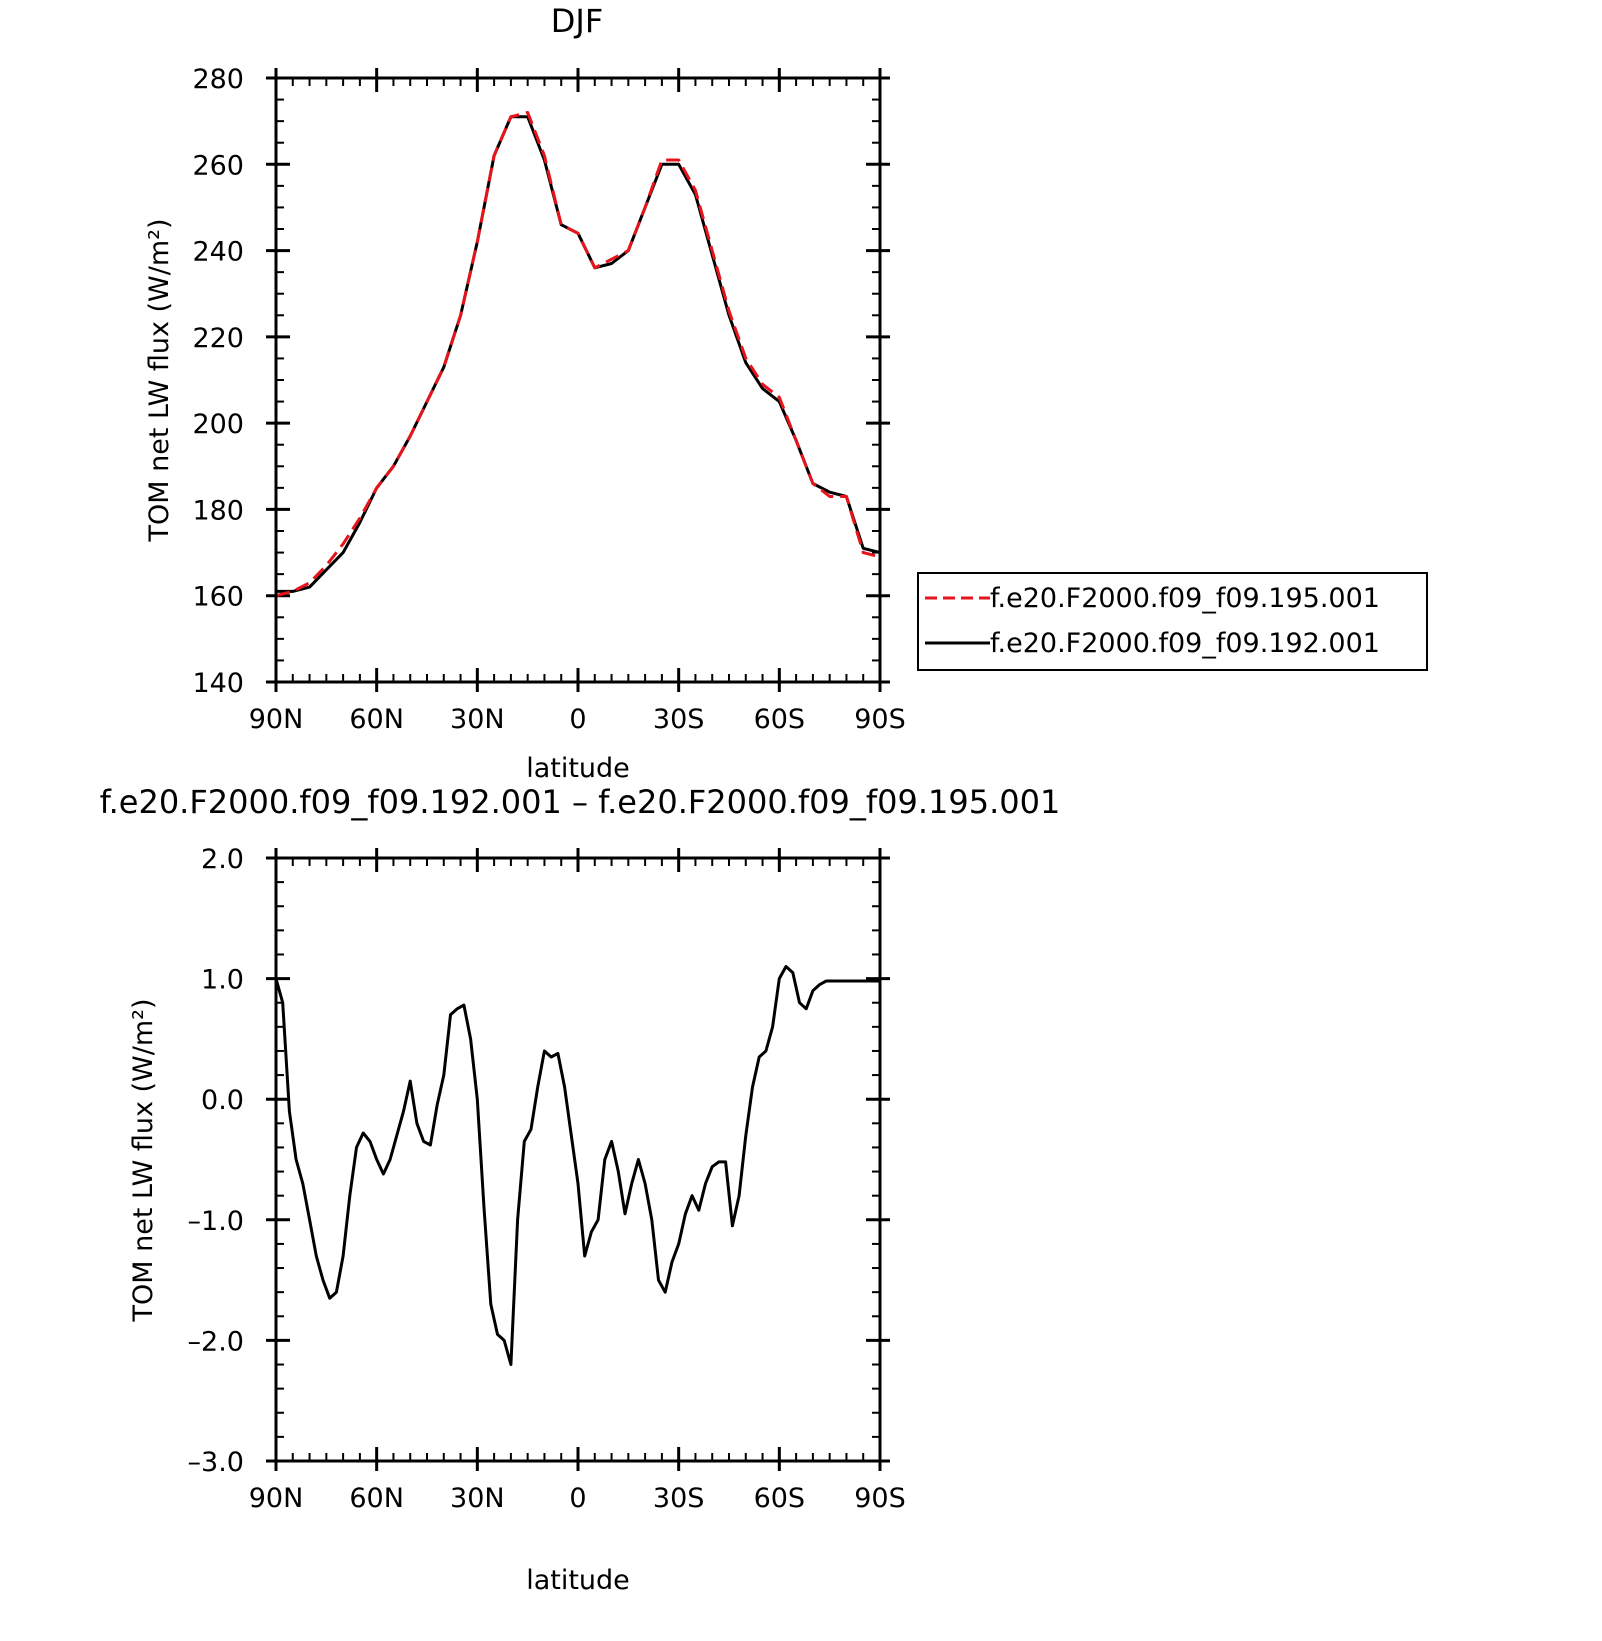 This screenshot has width=1602, height=1641. I want to click on top-x-tick-label: 30N, so click(477, 719).